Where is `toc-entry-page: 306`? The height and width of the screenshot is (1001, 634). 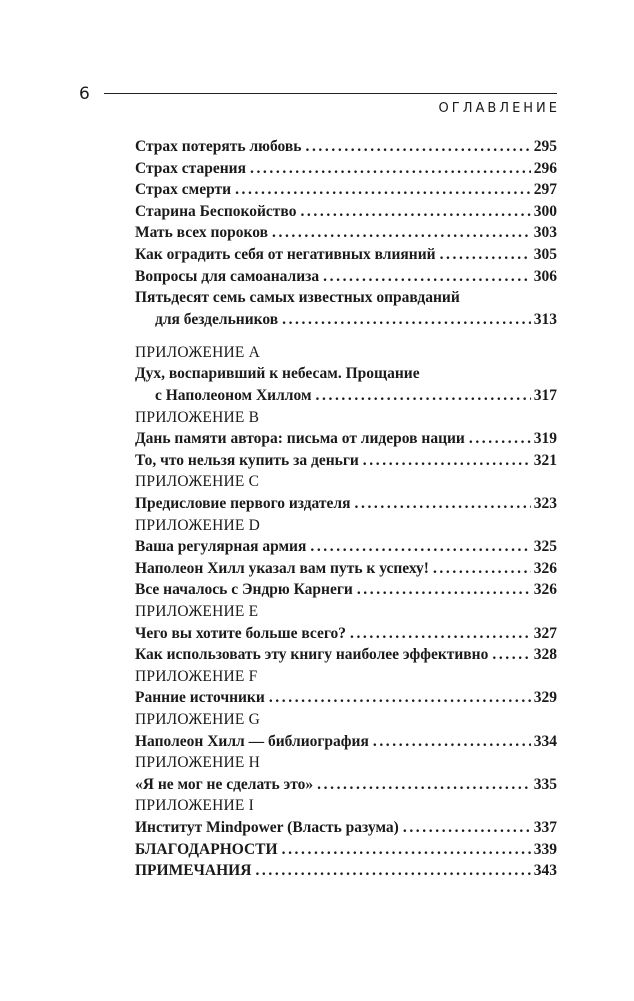 toc-entry-page: 306 is located at coordinates (545, 276).